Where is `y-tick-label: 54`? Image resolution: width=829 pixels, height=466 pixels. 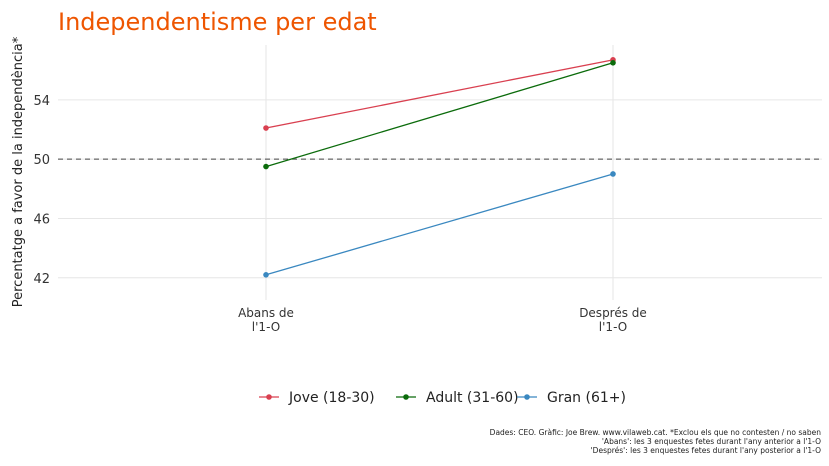 y-tick-label: 54 is located at coordinates (41, 101).